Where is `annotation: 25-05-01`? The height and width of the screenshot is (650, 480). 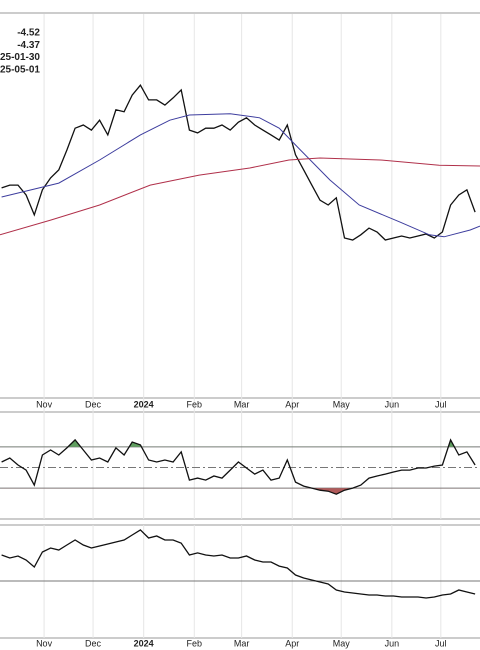 annotation: 25-05-01 is located at coordinates (20, 70).